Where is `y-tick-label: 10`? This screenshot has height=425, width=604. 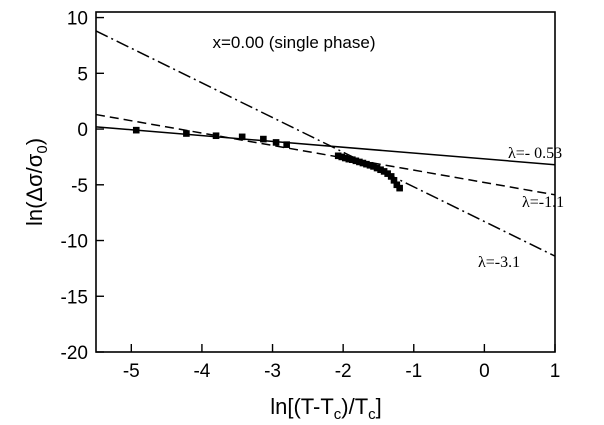 y-tick-label: 10 is located at coordinates (77, 19).